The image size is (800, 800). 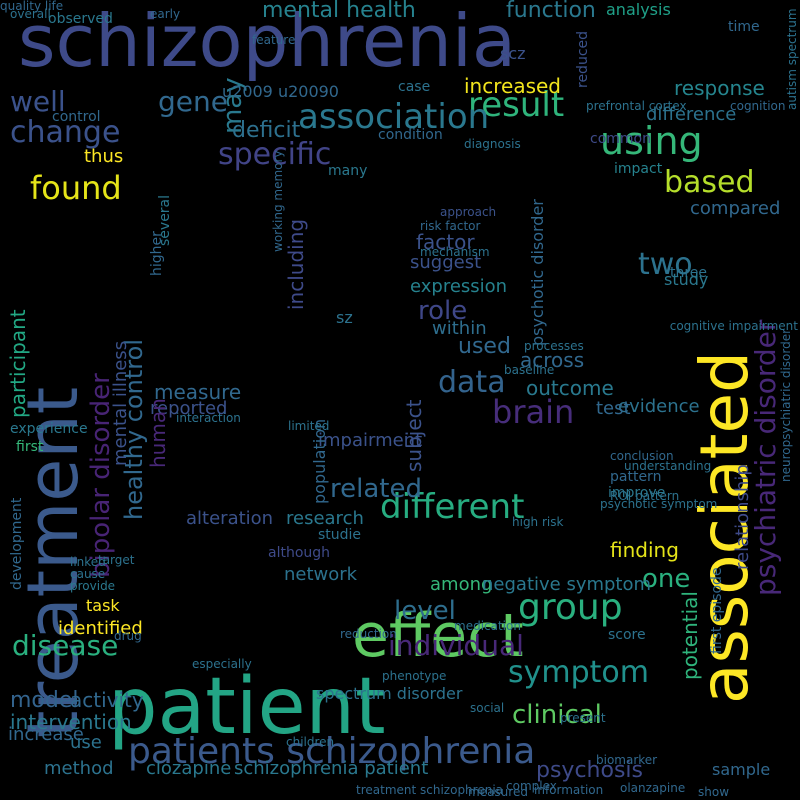 What do you see at coordinates (487, 708) in the screenshot?
I see `word-social: social` at bounding box center [487, 708].